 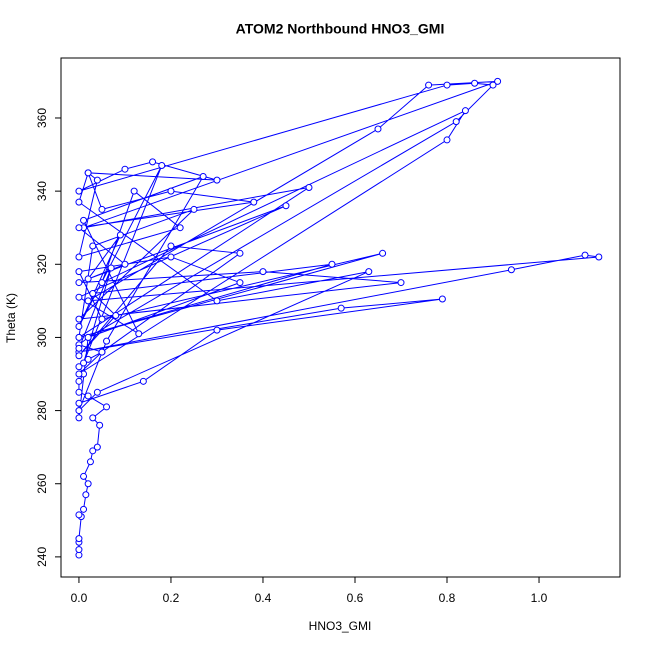 What do you see at coordinates (42, 191) in the screenshot?
I see `y-tick-label: 340` at bounding box center [42, 191].